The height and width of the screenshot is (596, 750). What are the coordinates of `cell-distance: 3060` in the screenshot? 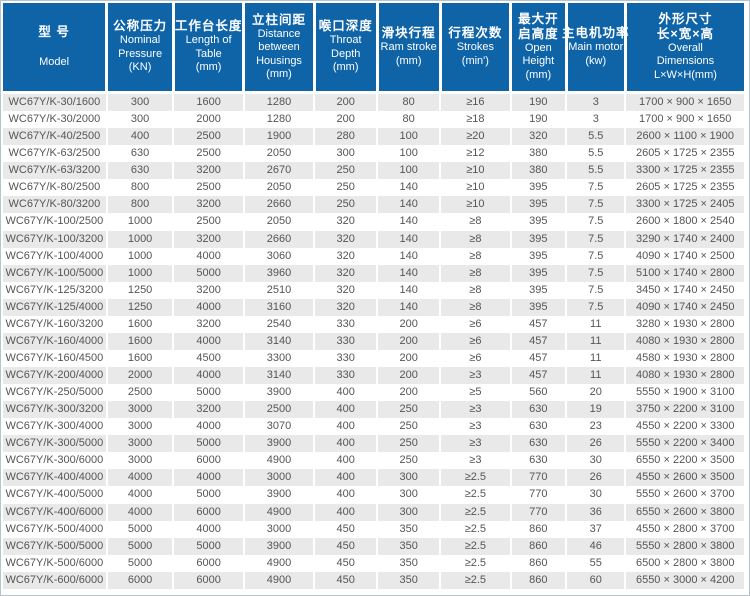 It's located at (278, 256).